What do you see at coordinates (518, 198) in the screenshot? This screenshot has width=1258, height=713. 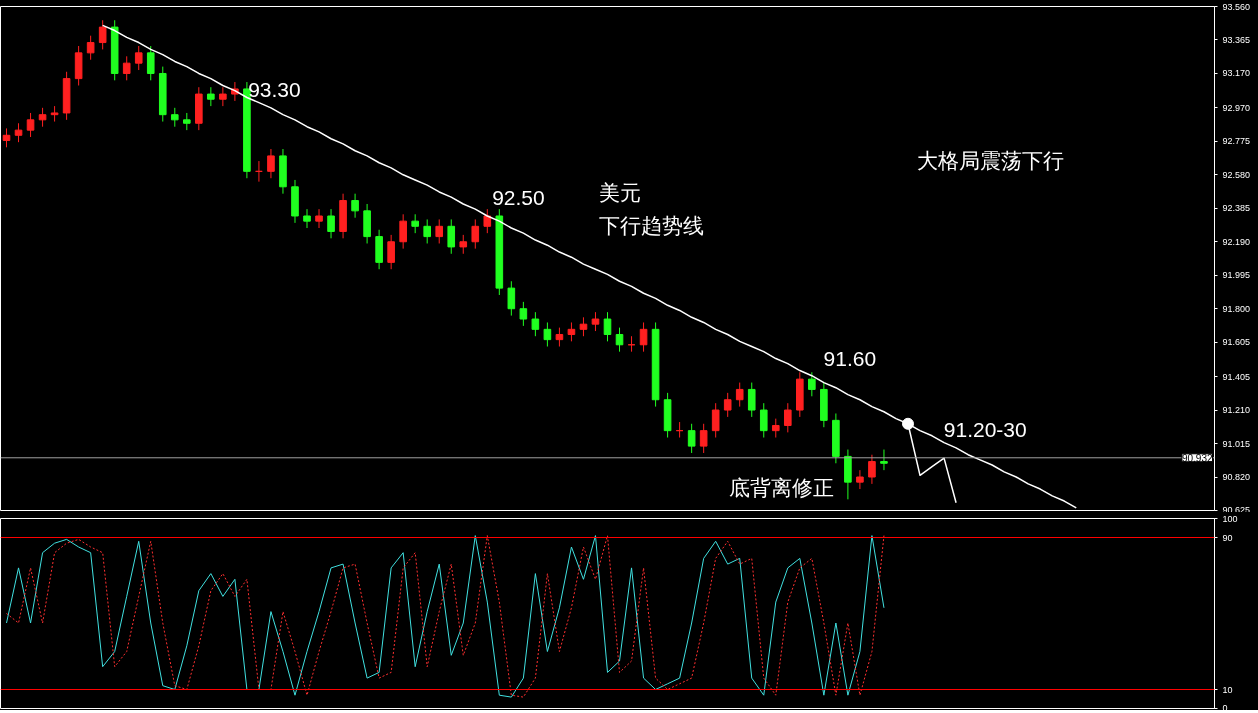 I see `annotation: 92.50` at bounding box center [518, 198].